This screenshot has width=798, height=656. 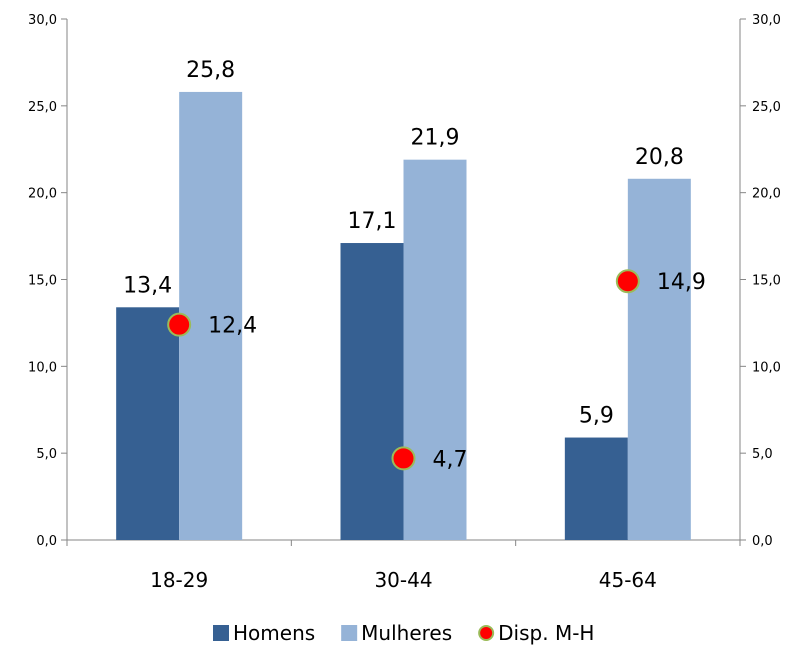 What do you see at coordinates (42, 367) in the screenshot?
I see `y-tick-label-left: 10,0` at bounding box center [42, 367].